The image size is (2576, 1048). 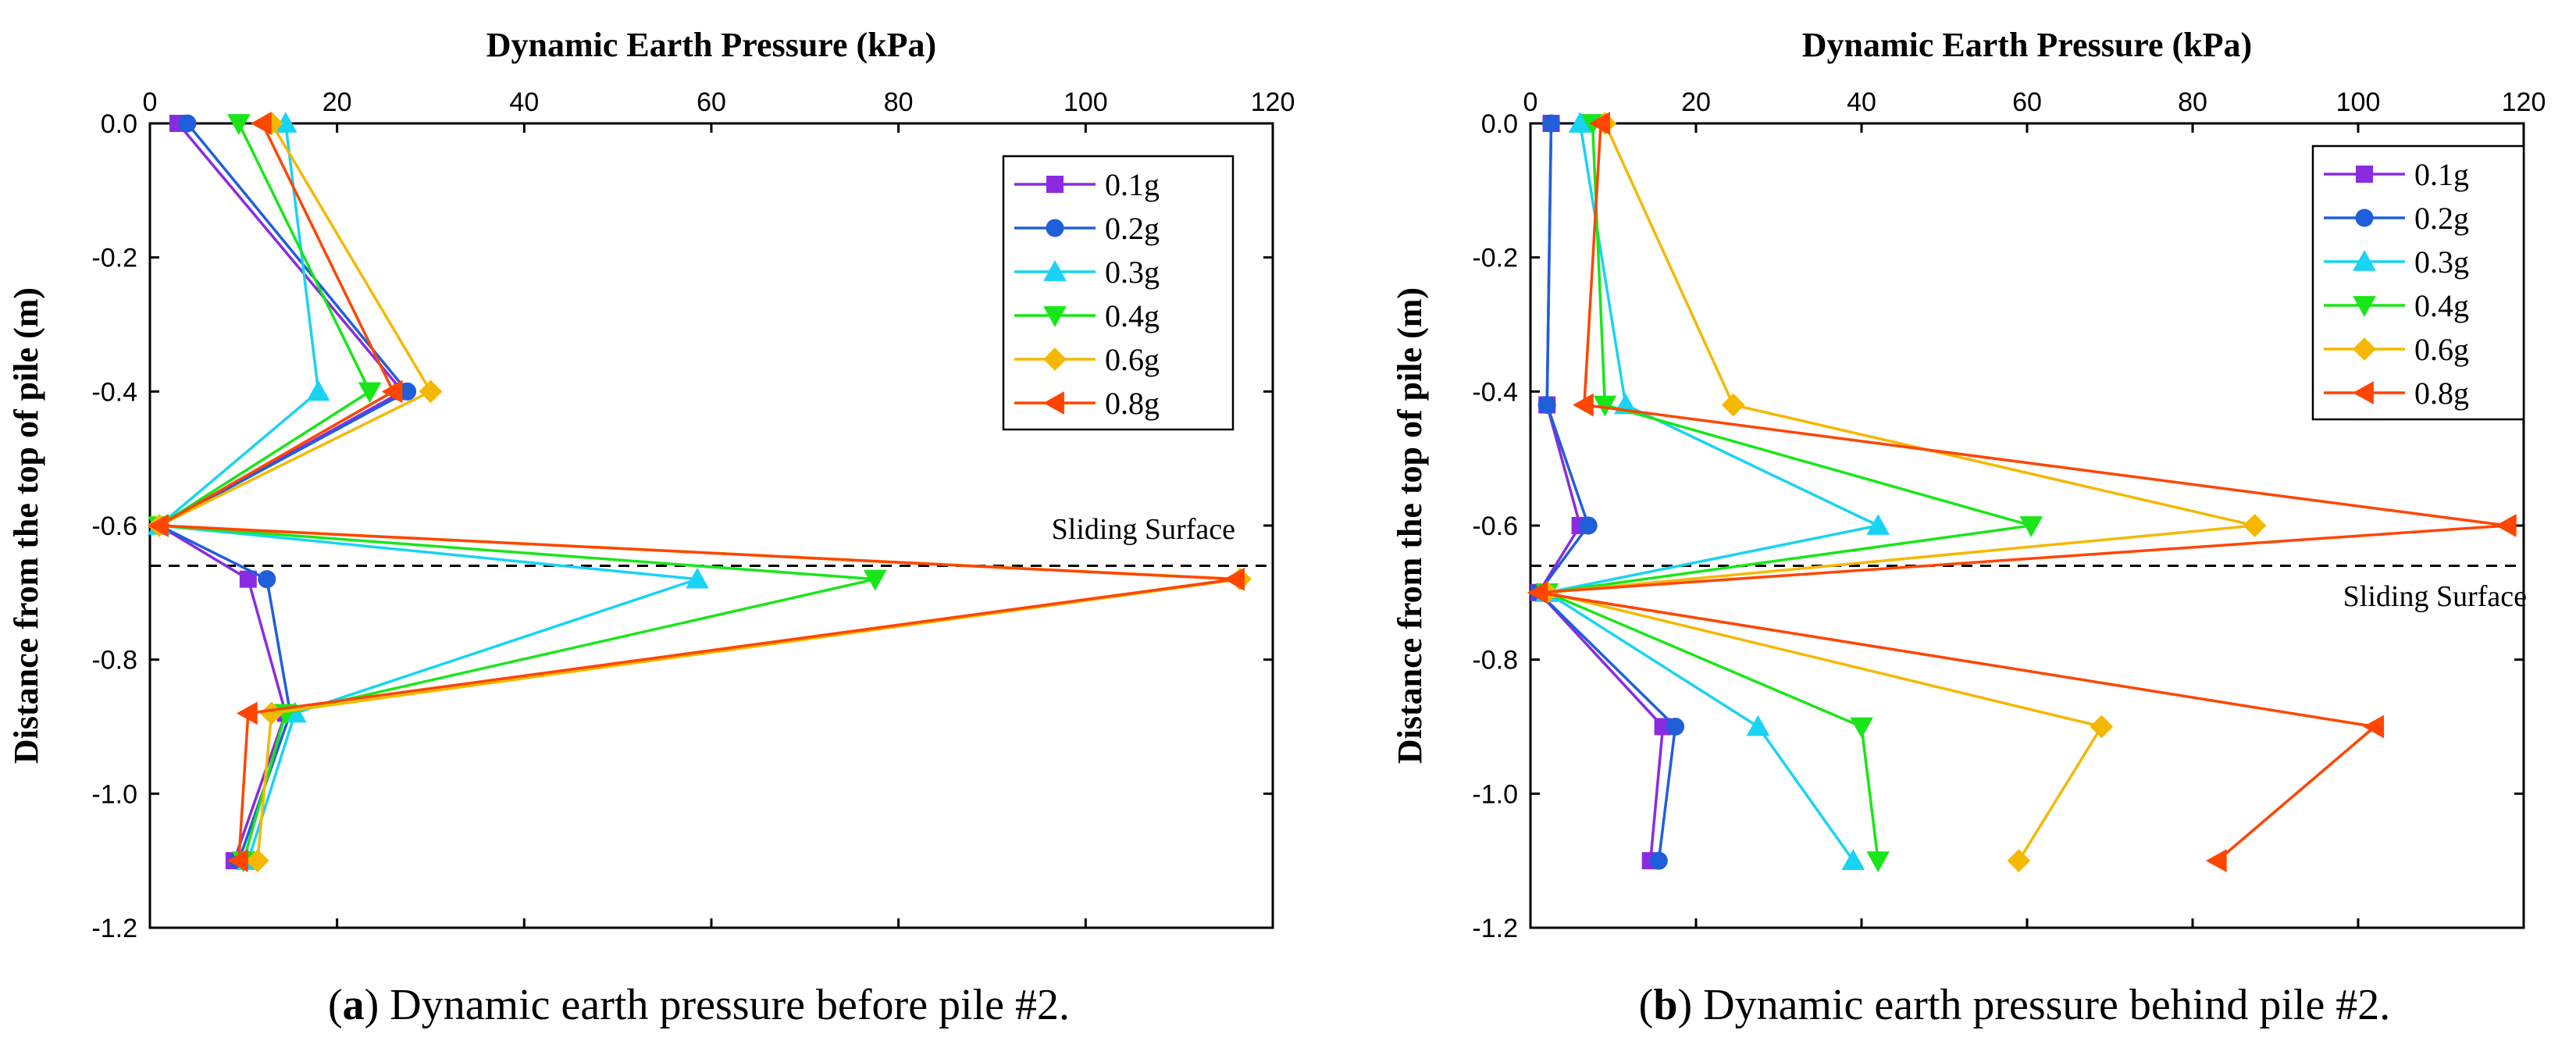 I want to click on caption-text: ) Dynamic earth pressure behind pile #2., so click(x=2033, y=1005).